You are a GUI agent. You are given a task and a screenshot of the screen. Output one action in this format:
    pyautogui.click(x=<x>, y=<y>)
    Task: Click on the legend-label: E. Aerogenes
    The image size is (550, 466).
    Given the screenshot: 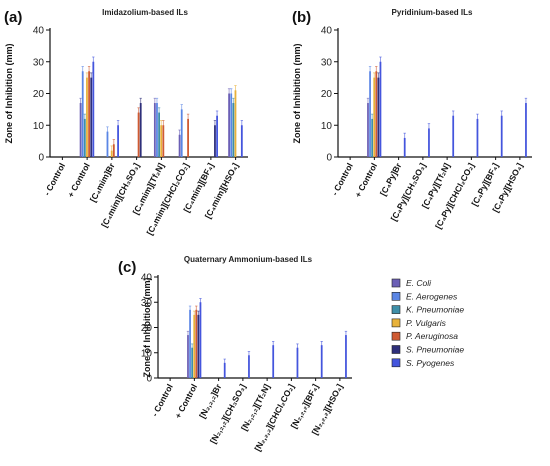 What is the action you would take?
    pyautogui.click(x=432, y=296)
    